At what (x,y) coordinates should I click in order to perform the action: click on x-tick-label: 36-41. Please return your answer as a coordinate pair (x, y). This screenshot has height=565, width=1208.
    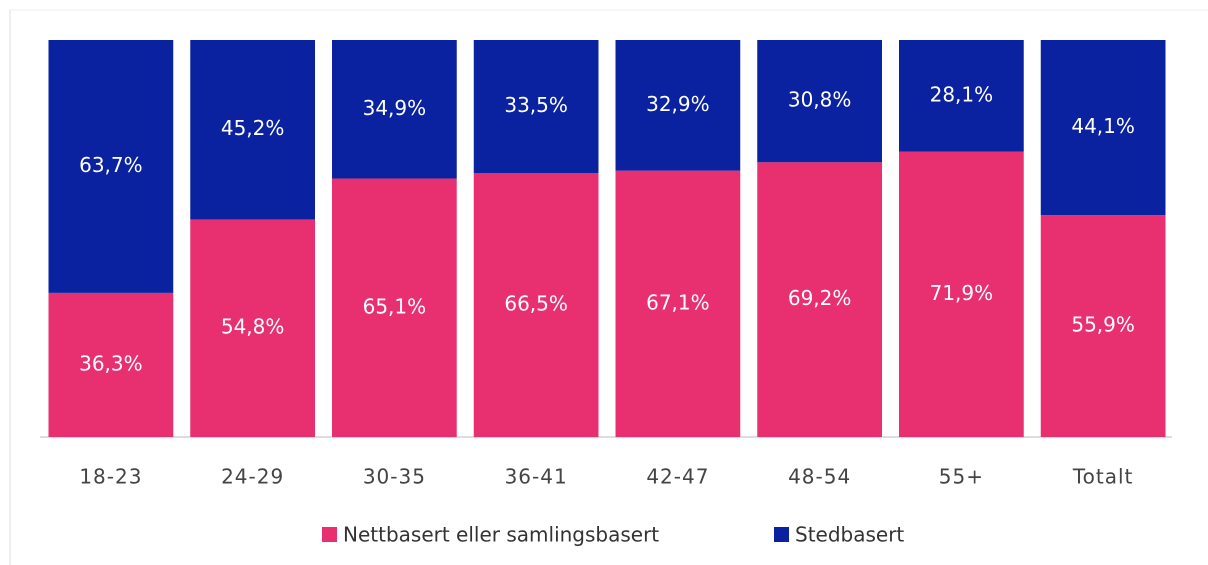
    Looking at the image, I should click on (536, 477).